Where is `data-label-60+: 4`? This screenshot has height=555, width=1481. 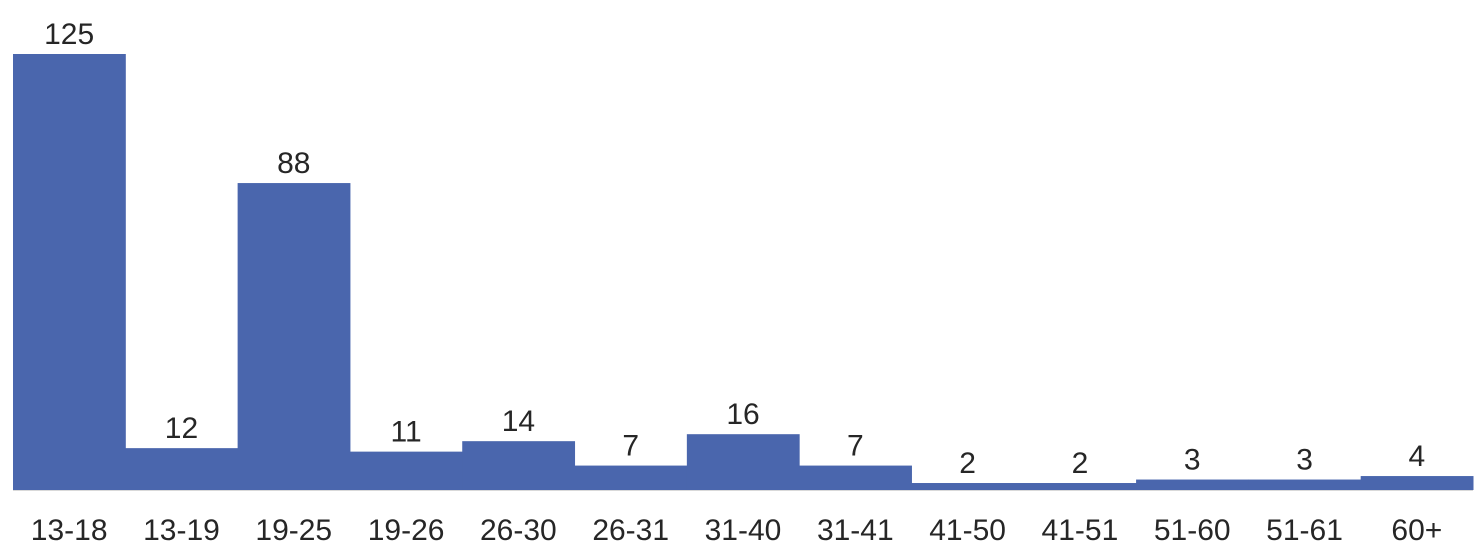 data-label-60+: 4 is located at coordinates (1417, 456).